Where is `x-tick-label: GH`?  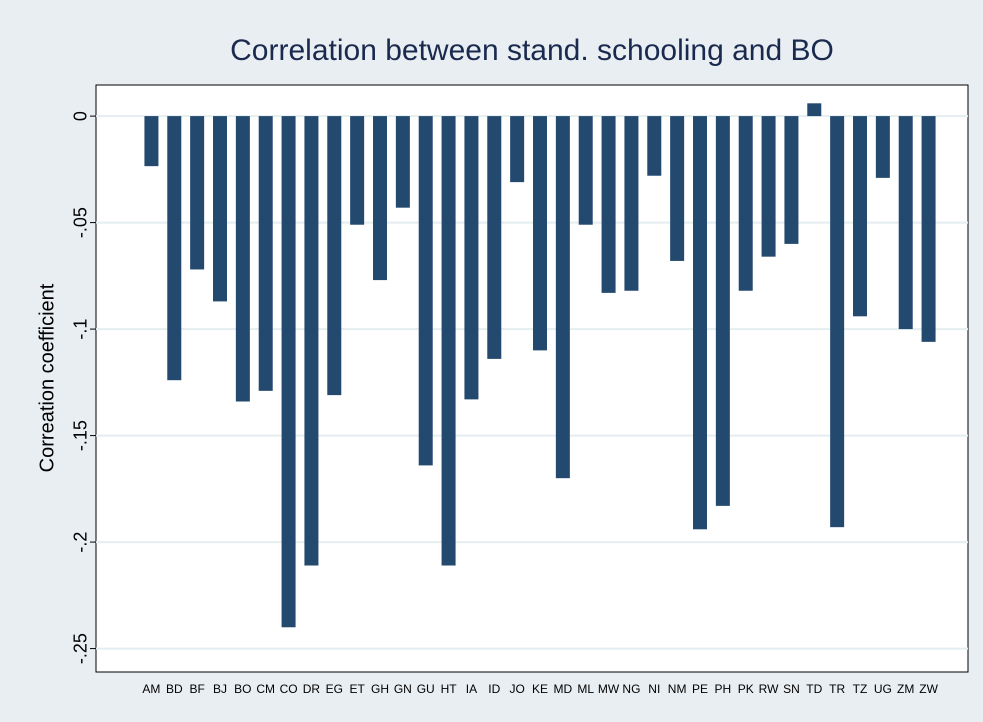 x-tick-label: GH is located at coordinates (380, 689).